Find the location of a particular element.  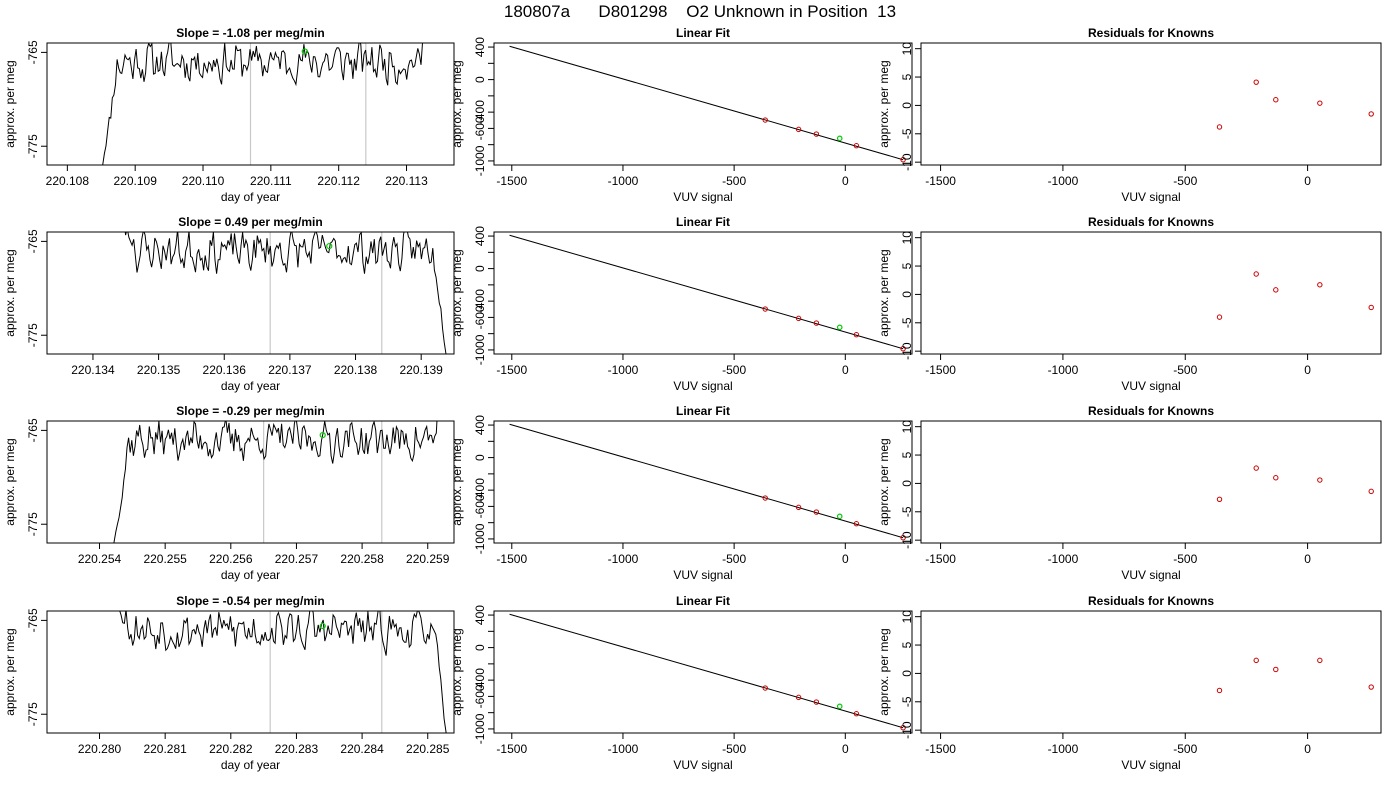

panel-title: Slope = 0.49 per meg/min is located at coordinates (250, 222).